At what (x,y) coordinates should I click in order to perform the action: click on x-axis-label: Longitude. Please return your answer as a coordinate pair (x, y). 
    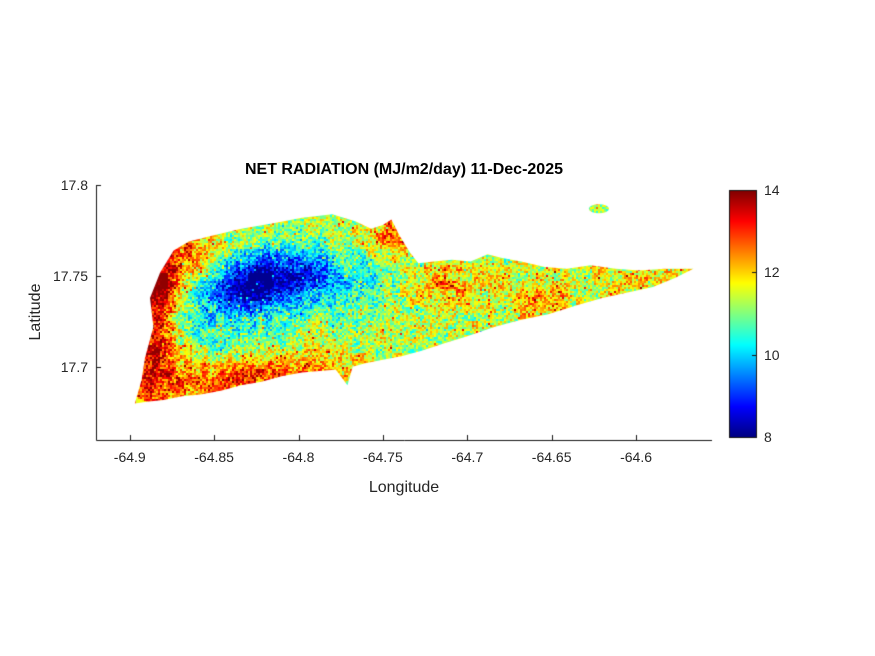
    Looking at the image, I should click on (404, 487).